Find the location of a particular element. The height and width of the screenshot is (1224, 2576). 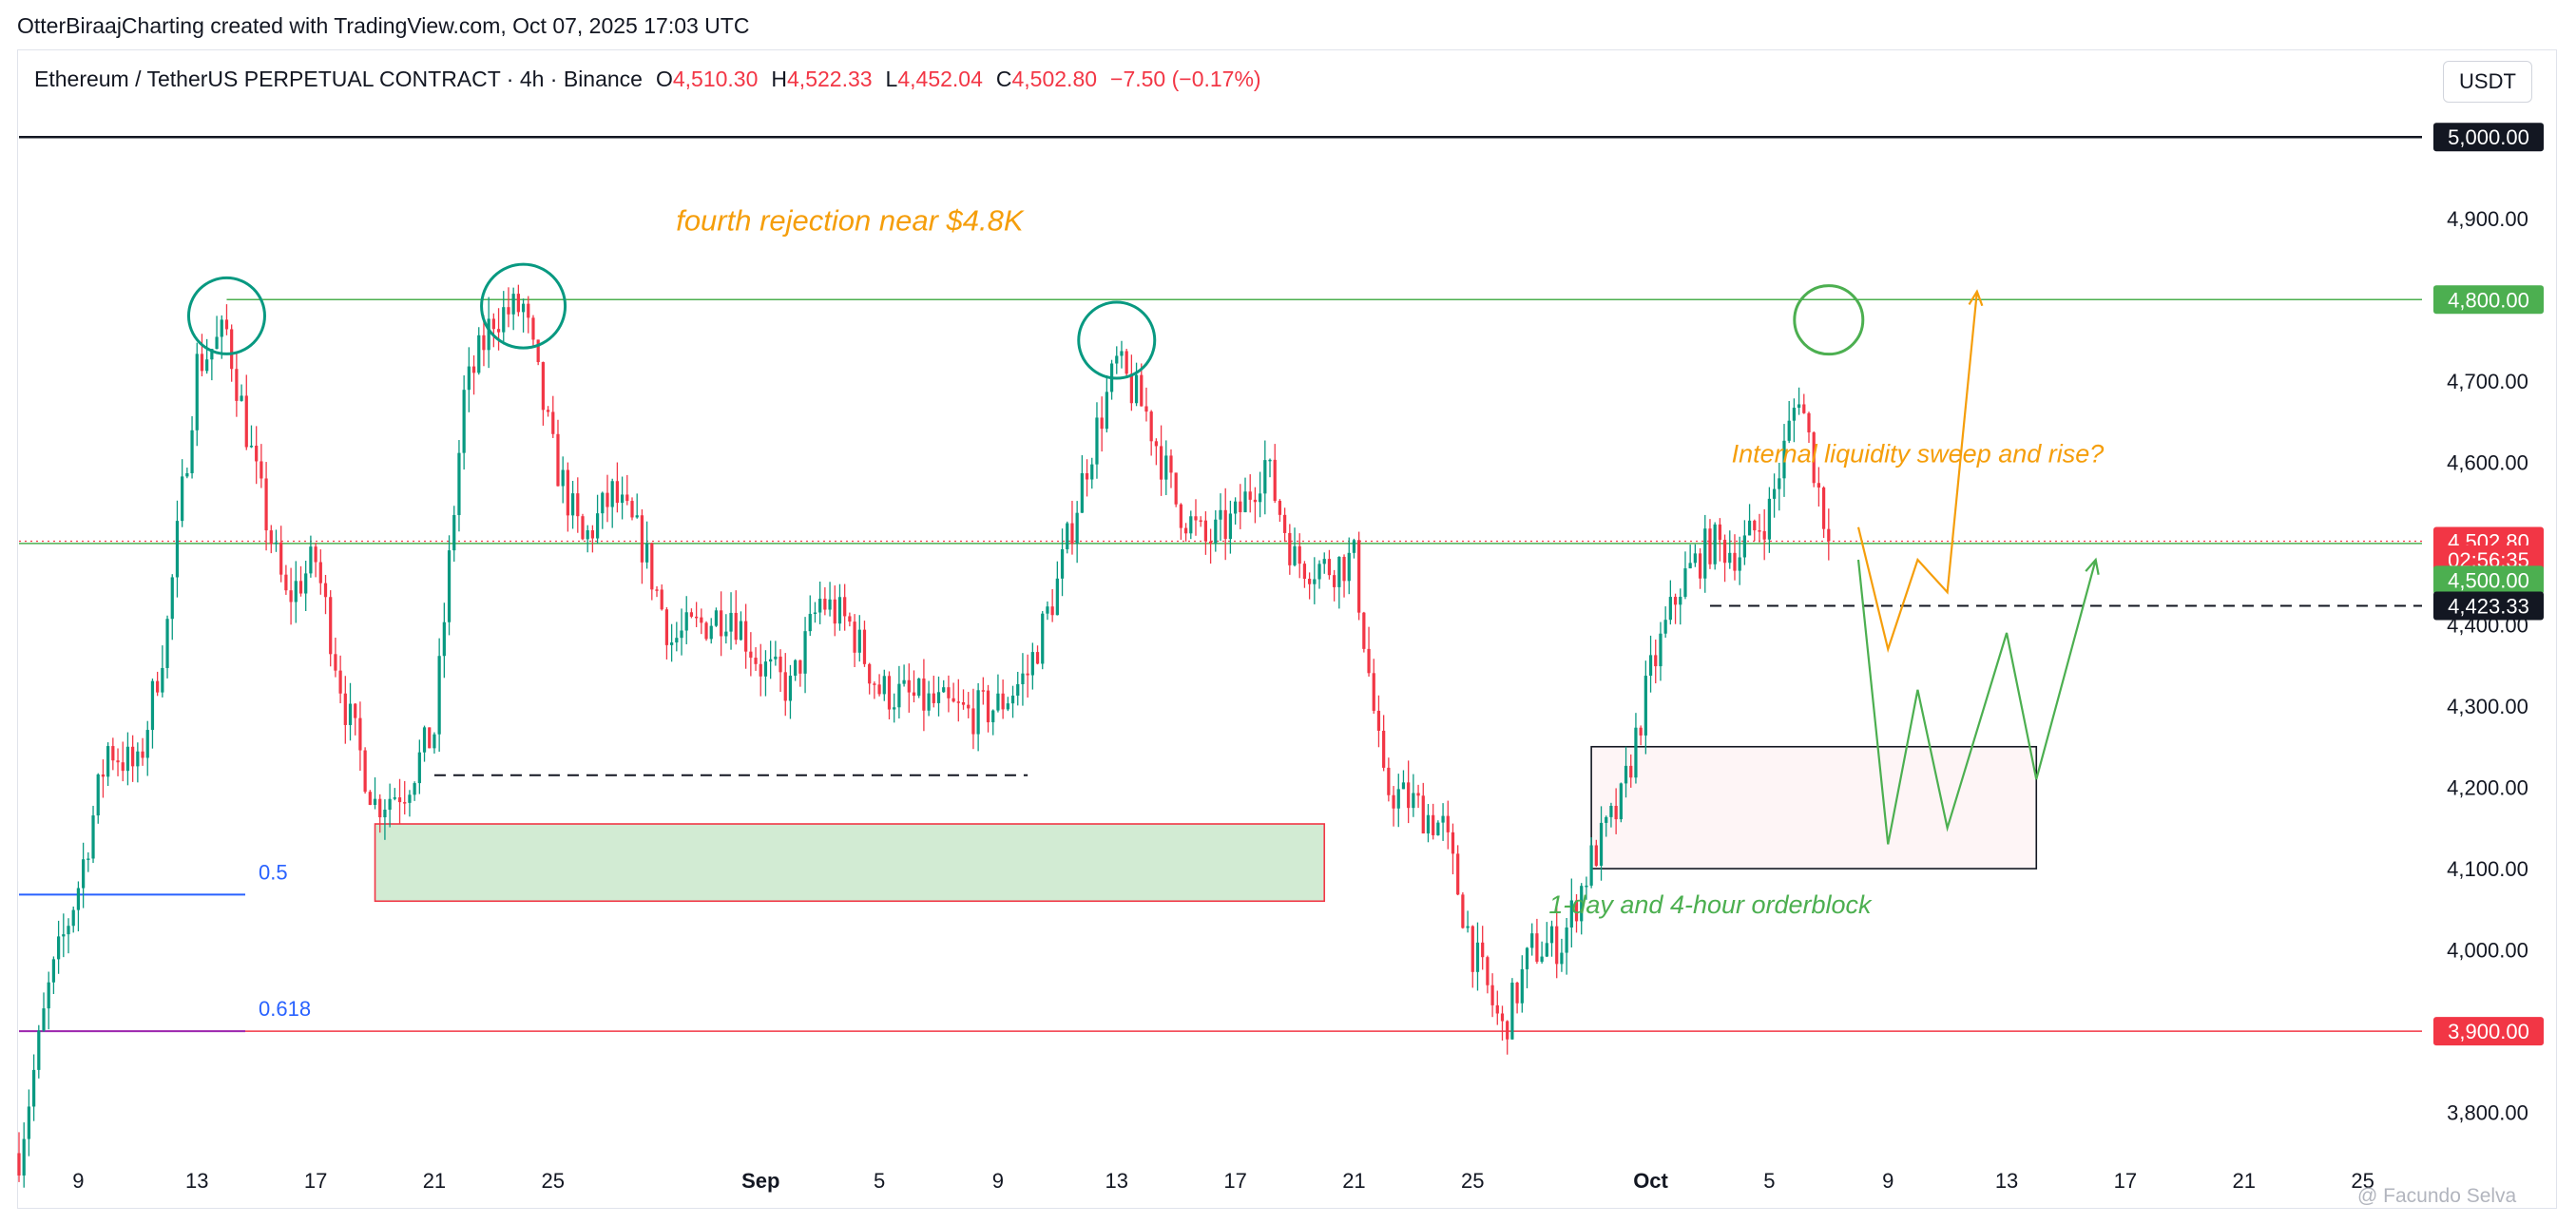

currency-label: USDT is located at coordinates (2488, 81).